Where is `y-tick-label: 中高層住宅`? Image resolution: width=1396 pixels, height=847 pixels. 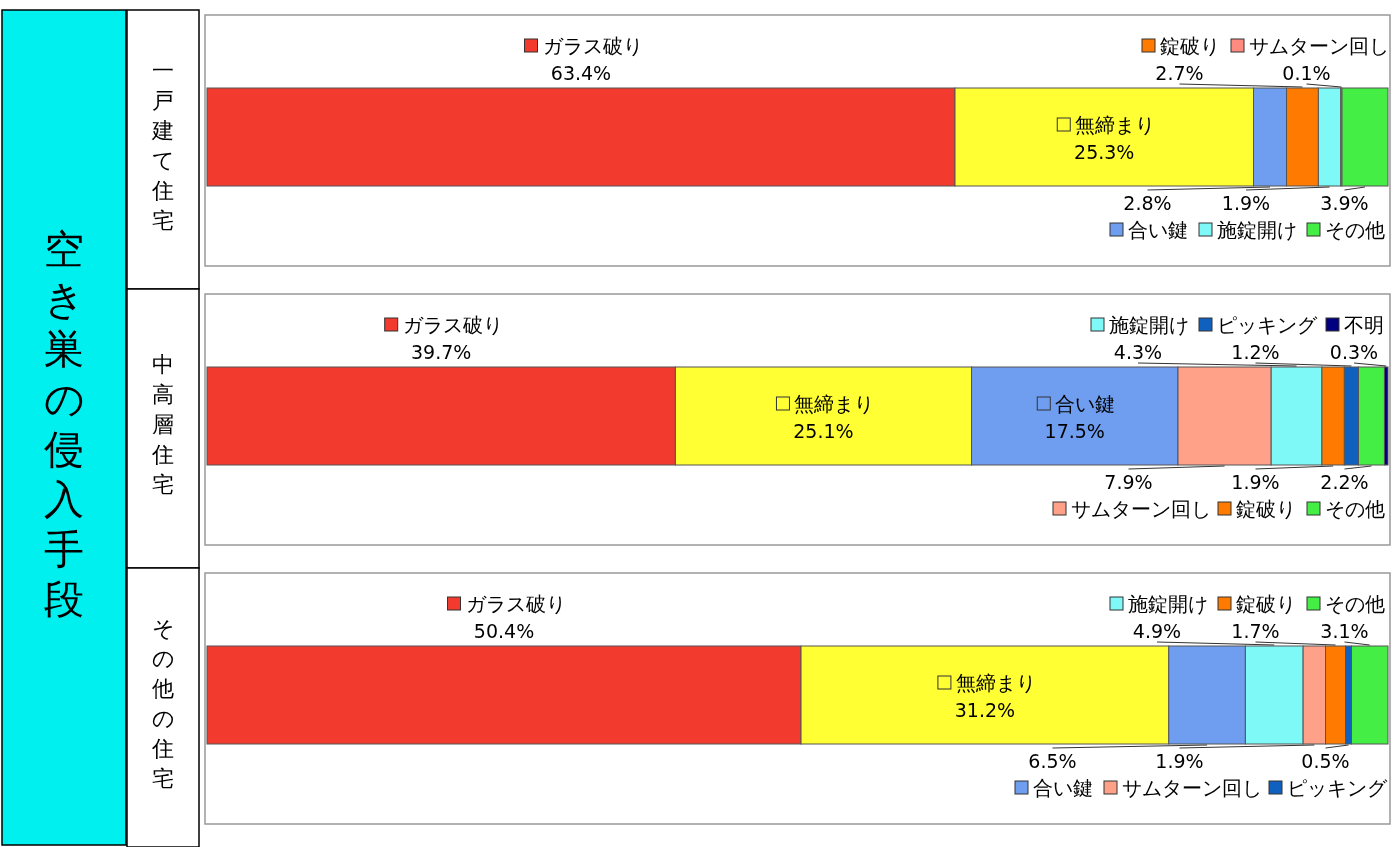 y-tick-label: 中高層住宅 is located at coordinates (162, 425).